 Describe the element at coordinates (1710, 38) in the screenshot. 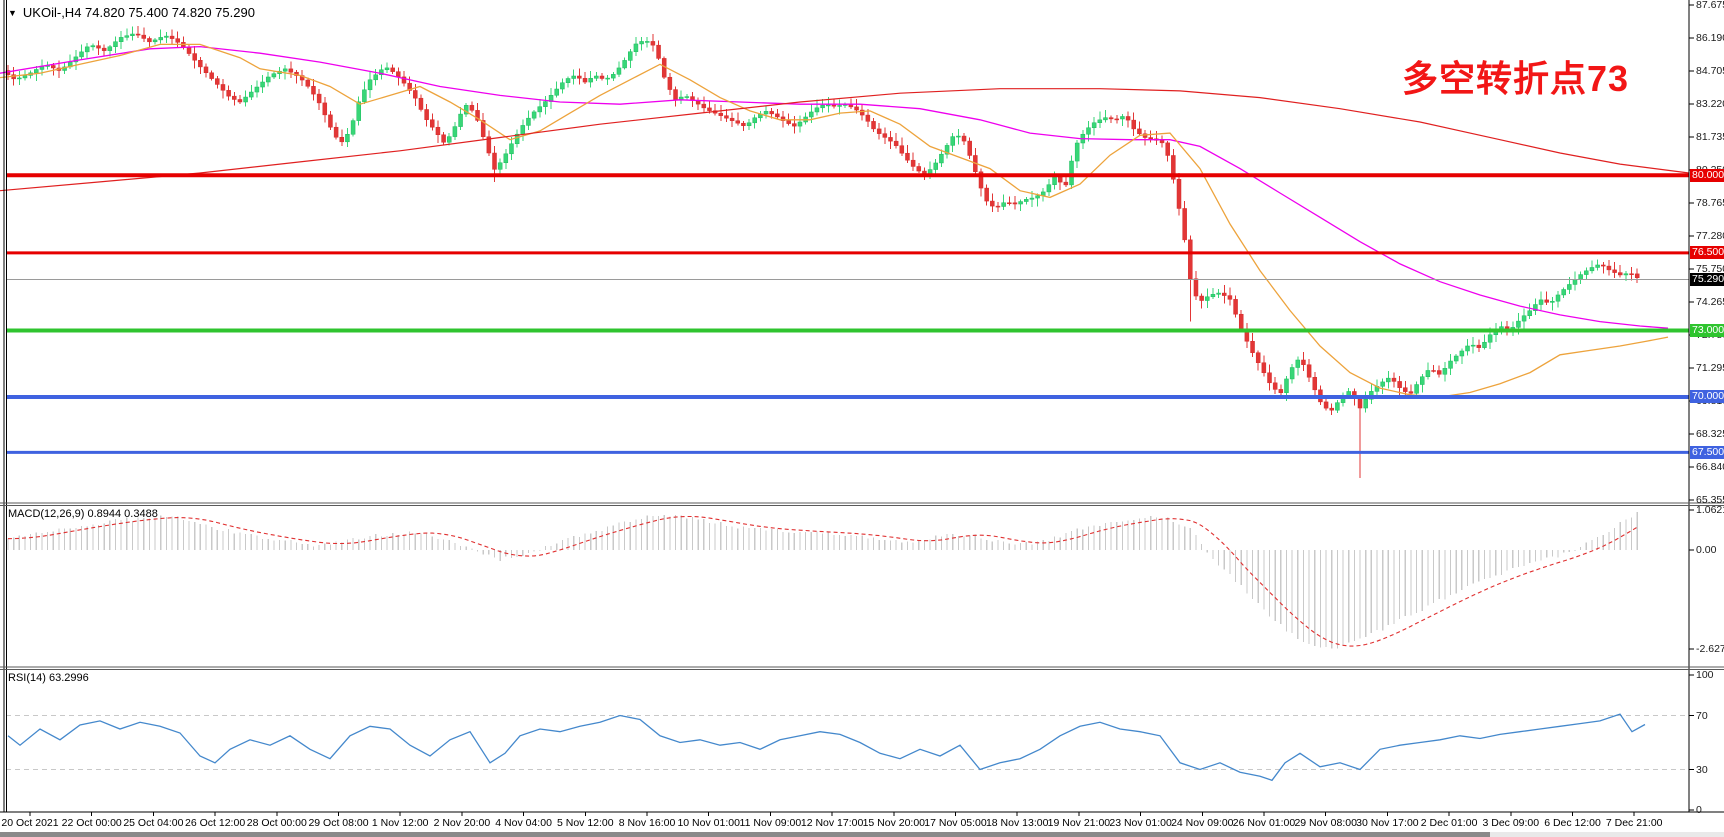

I see `price-axis-label: 86.190` at that location.